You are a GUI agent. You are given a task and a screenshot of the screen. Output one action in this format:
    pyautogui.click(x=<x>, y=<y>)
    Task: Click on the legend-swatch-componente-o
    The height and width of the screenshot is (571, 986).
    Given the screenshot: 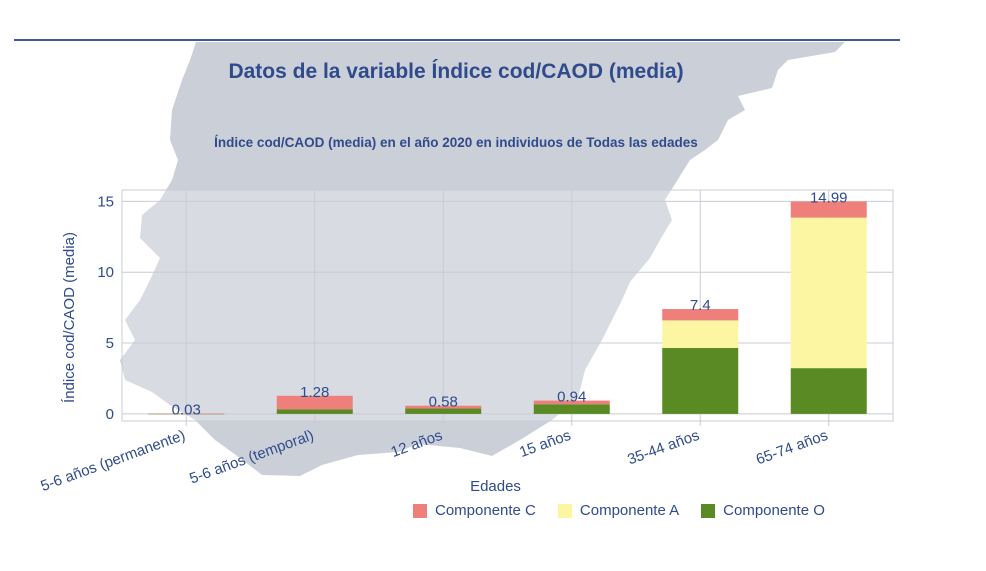 What is the action you would take?
    pyautogui.click(x=708, y=510)
    